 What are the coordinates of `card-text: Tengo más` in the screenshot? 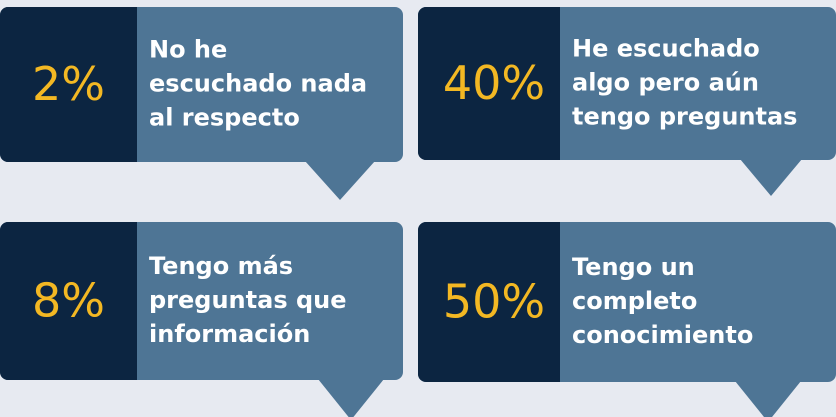 It's located at (221, 266).